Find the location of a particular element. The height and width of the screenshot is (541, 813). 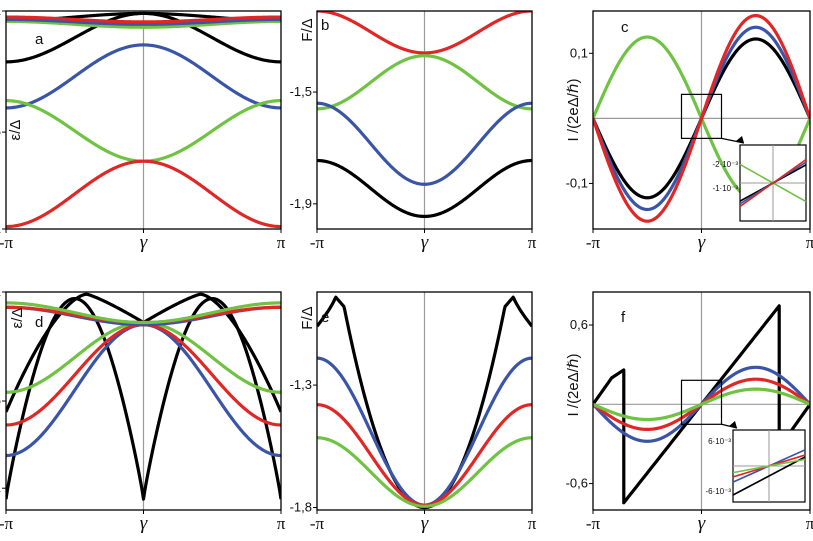

panel-c: -π γ π -0,1 0,1 I /(2eΔ/ℏ) c -2·10⁻³ -1·10⁻³ is located at coordinates (689, 131).